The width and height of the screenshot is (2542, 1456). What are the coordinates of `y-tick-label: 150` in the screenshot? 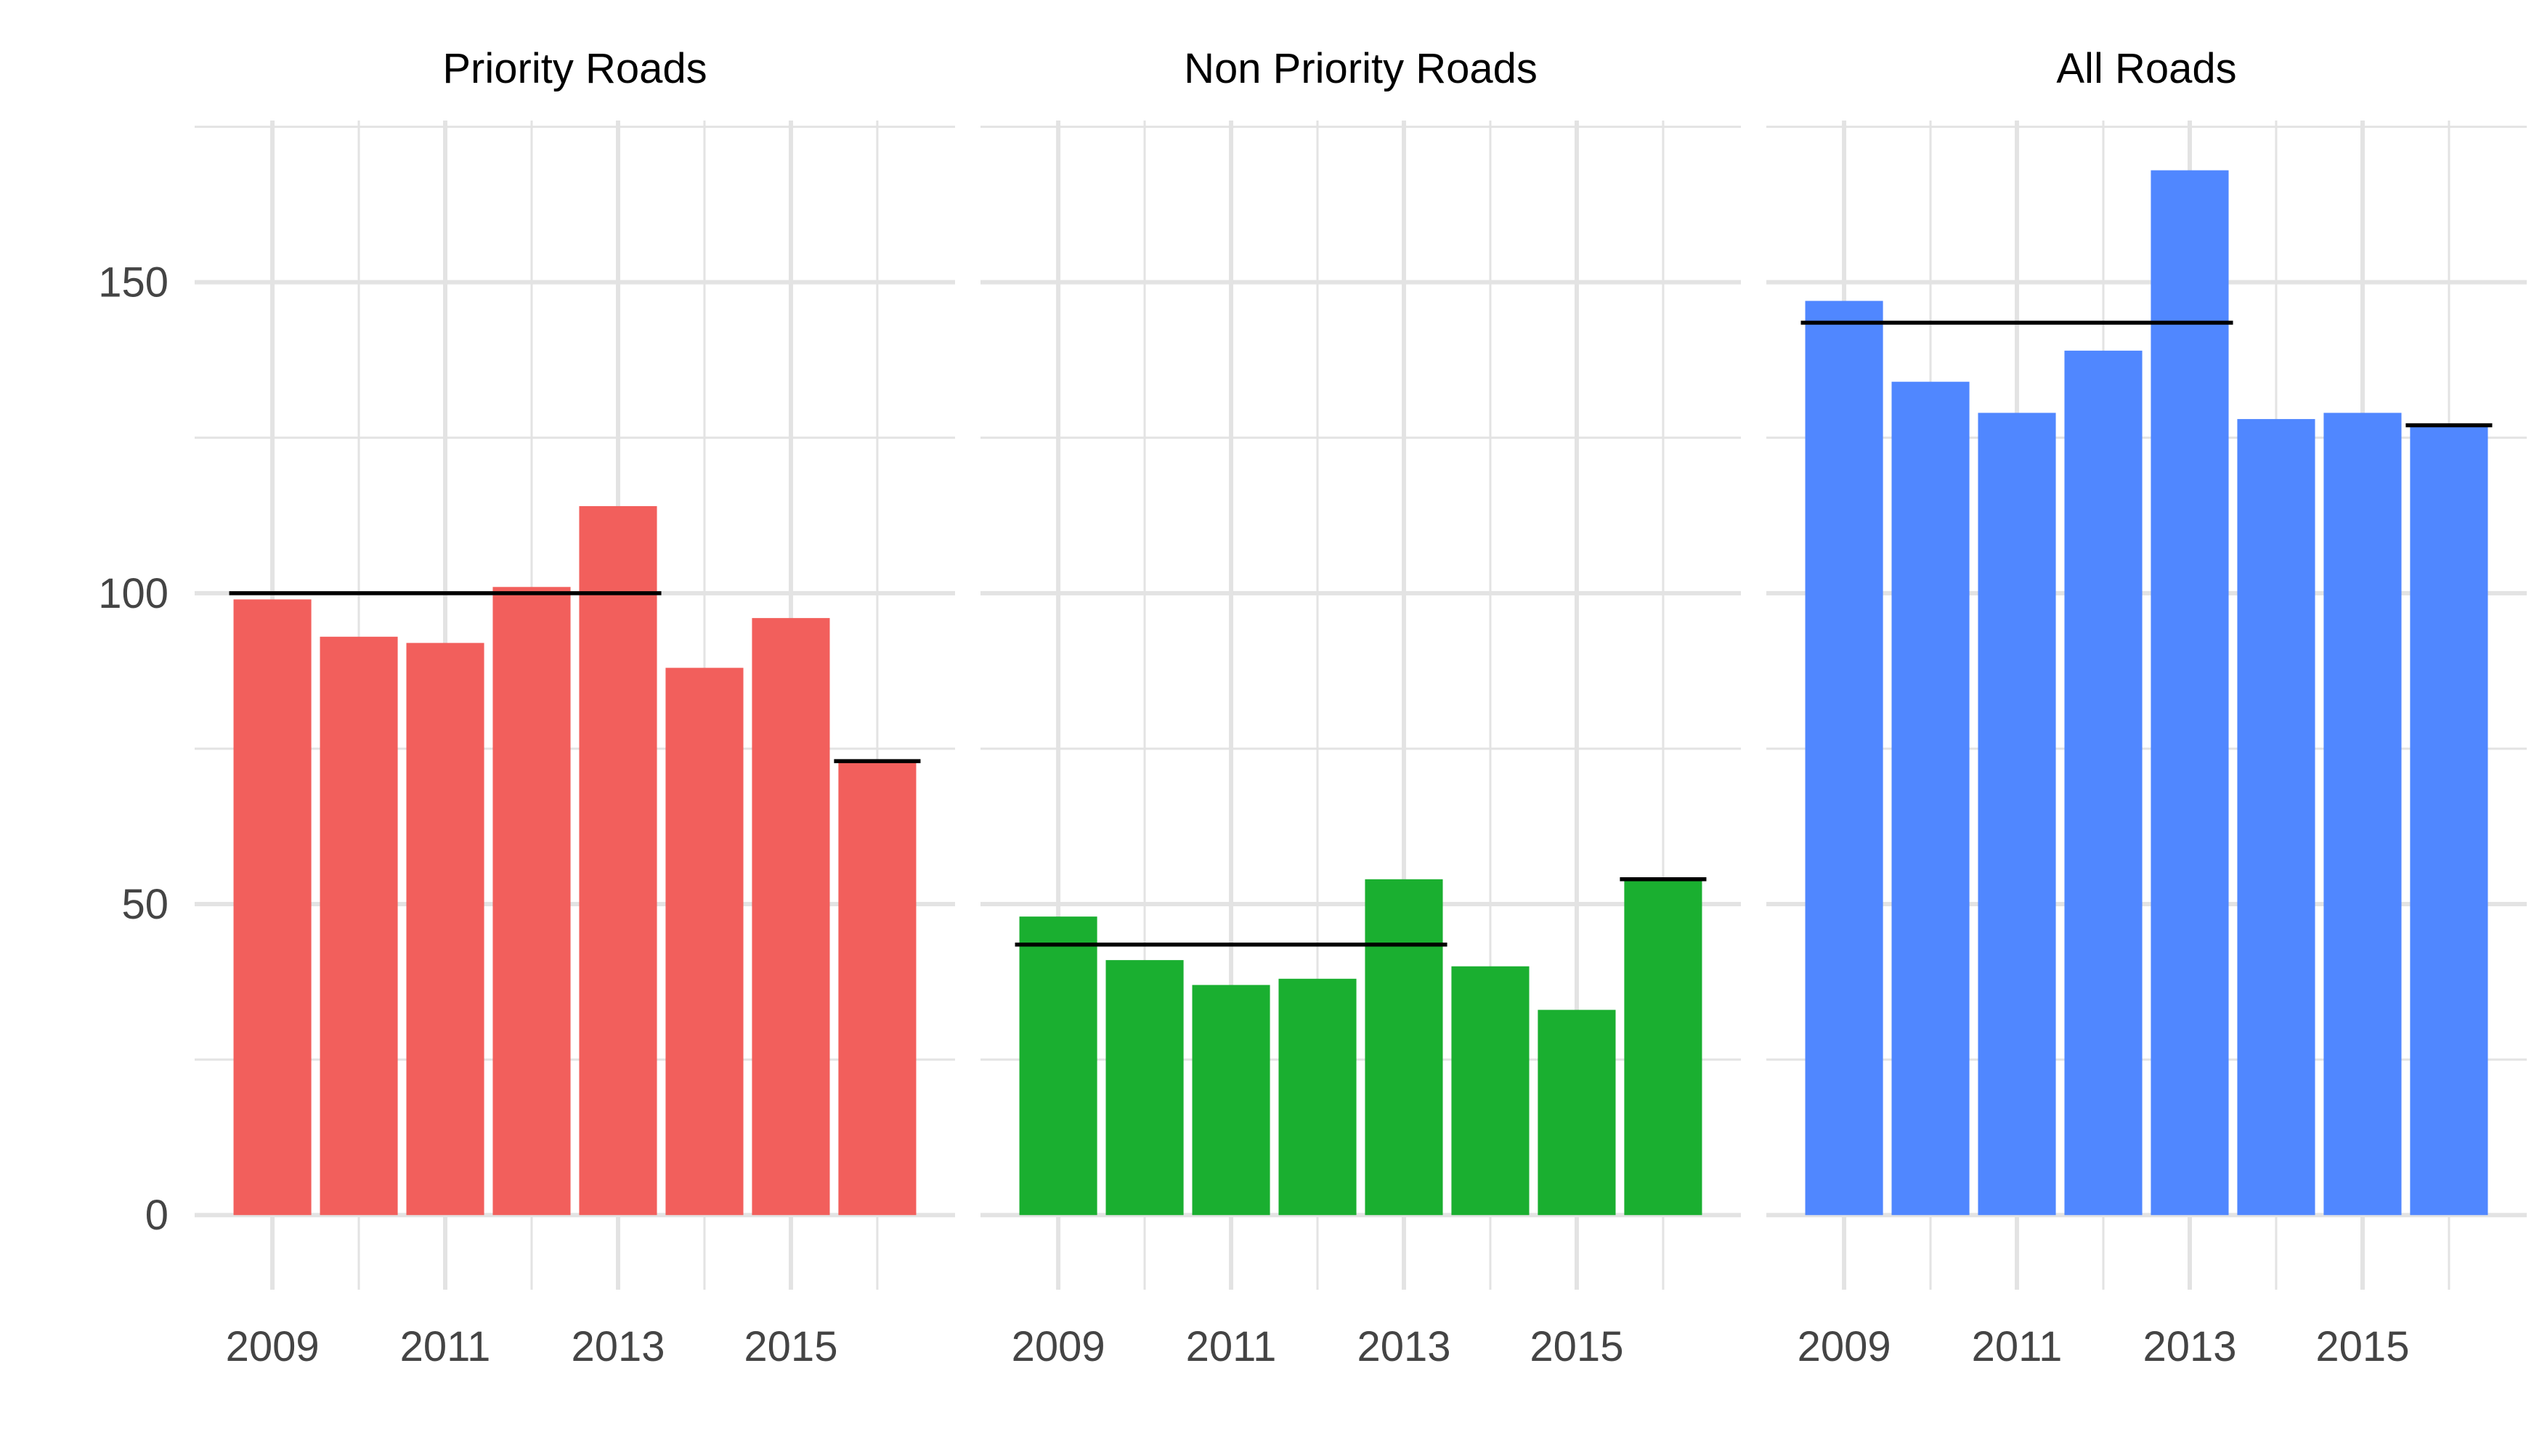 It's located at (133, 282).